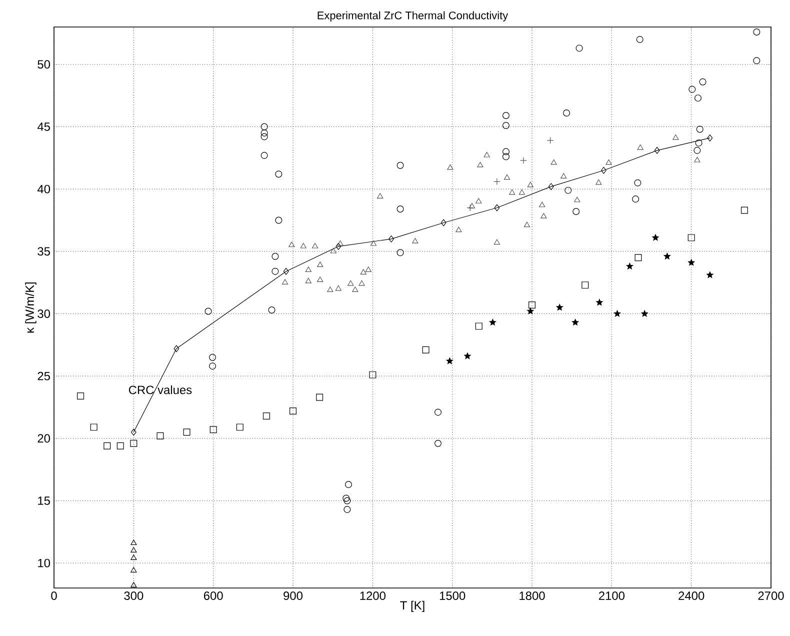 Image resolution: width=790 pixels, height=636 pixels. I want to click on x-tick-label: 2700, so click(771, 596).